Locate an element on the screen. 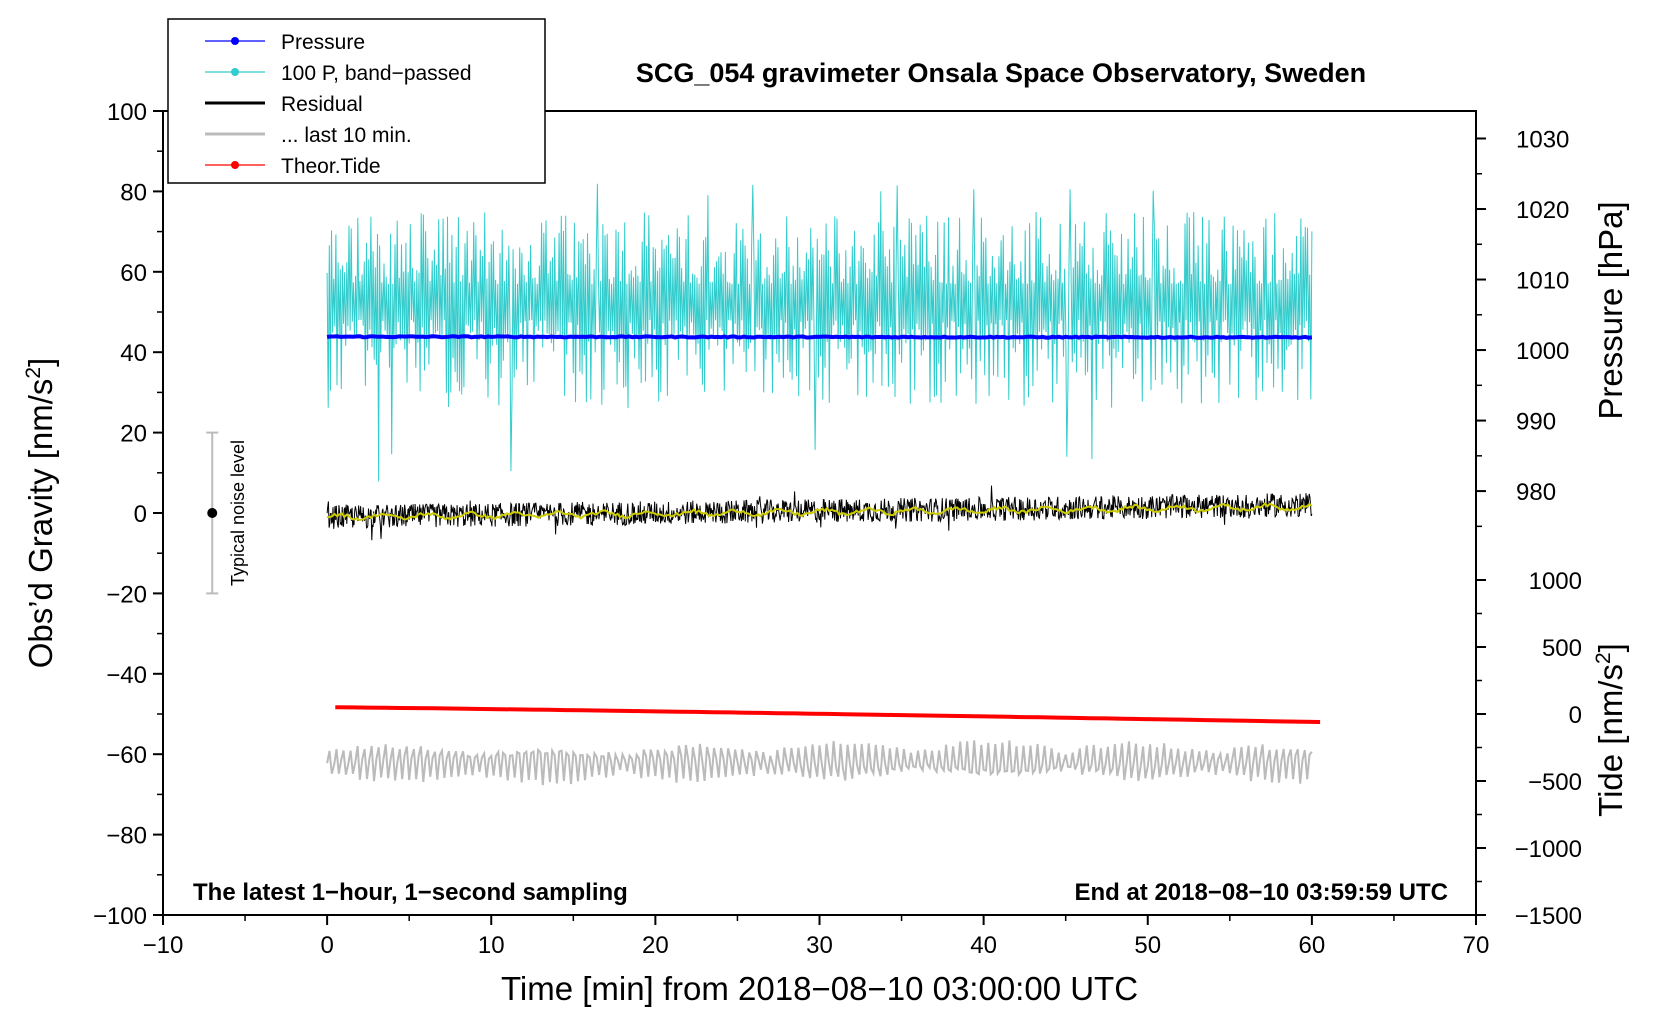 This screenshot has width=1660, height=1020. y-tick-label: 20 is located at coordinates (133, 434).